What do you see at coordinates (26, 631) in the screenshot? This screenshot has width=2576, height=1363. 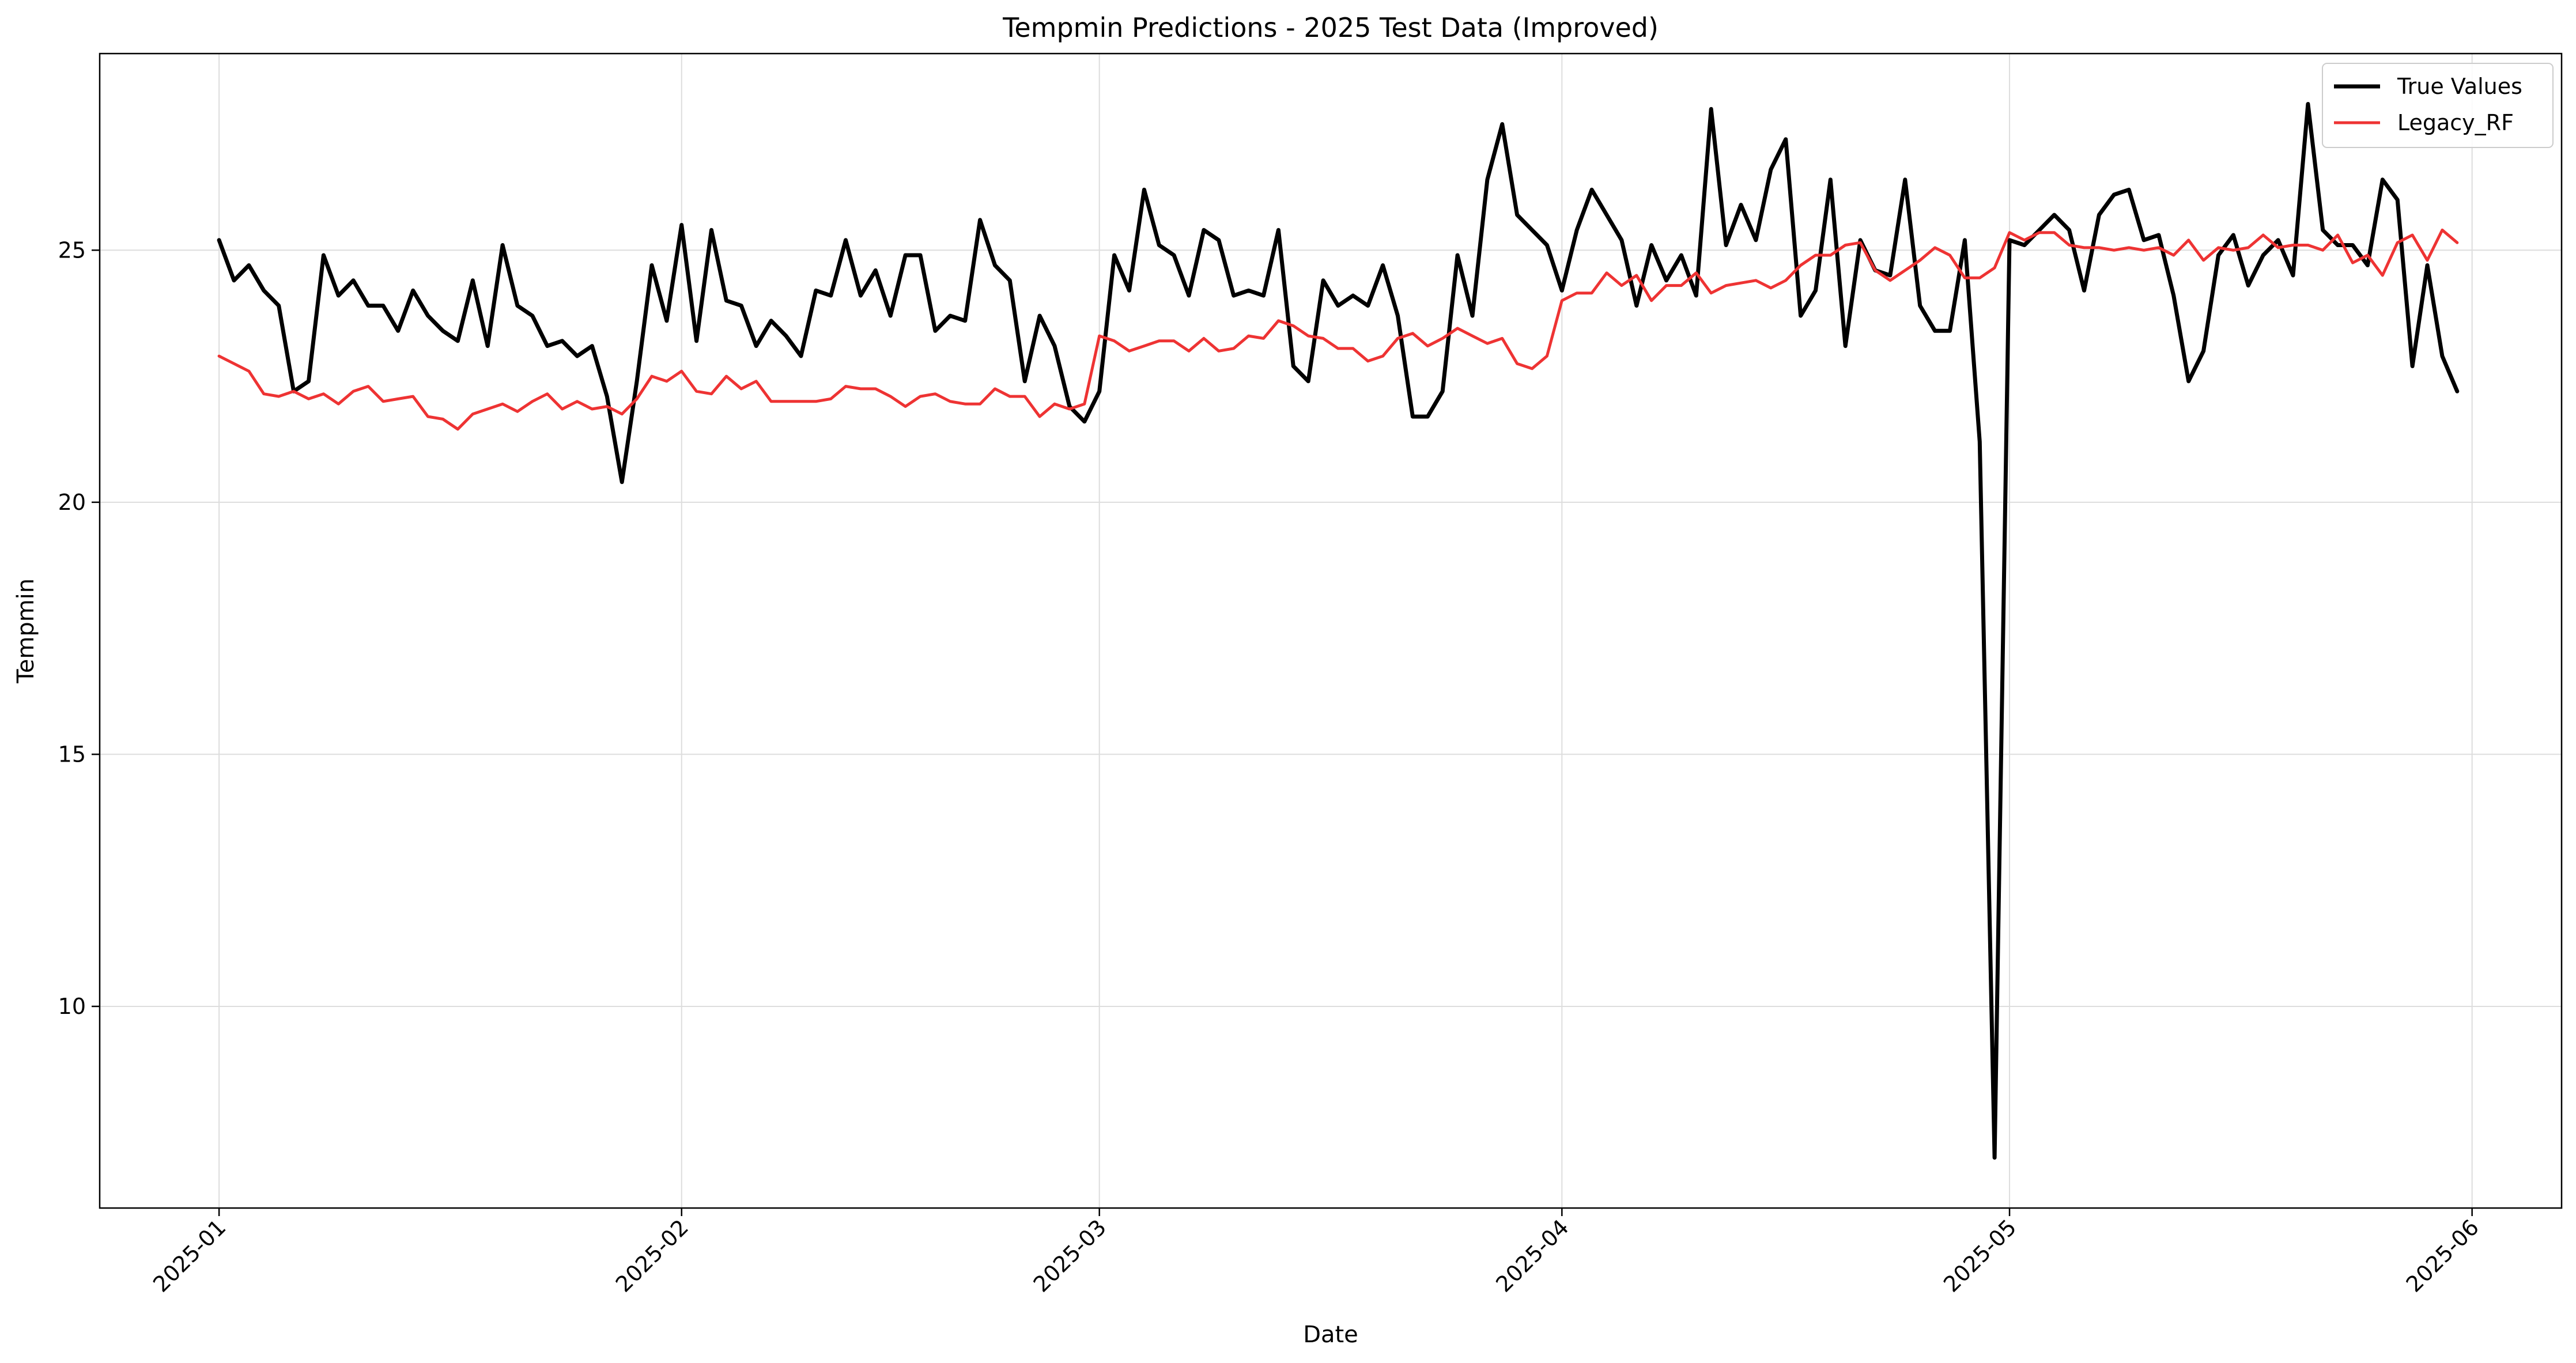 I see `y-axis-label: Tempmin` at bounding box center [26, 631].